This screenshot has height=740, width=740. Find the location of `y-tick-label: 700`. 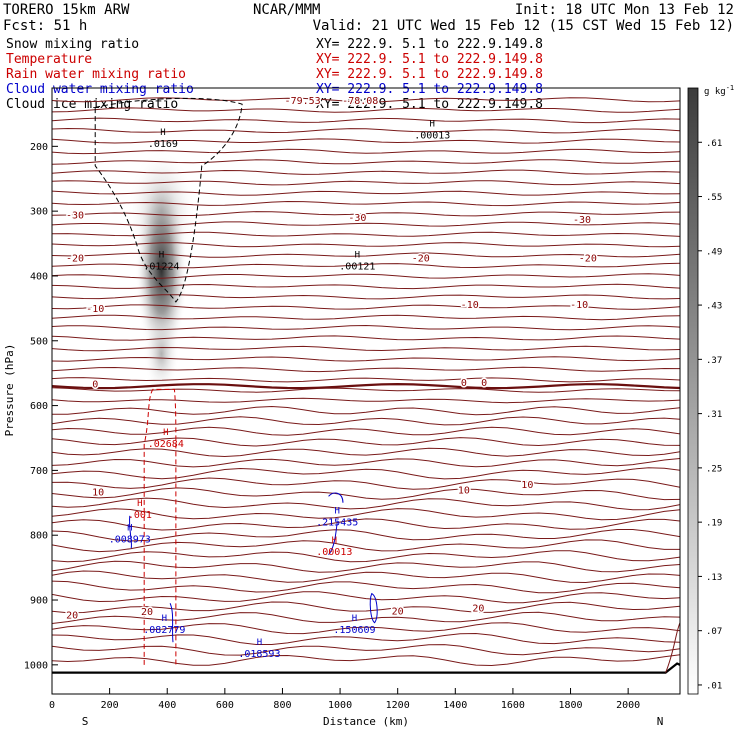

y-tick-label: 700 is located at coordinates (39, 471).